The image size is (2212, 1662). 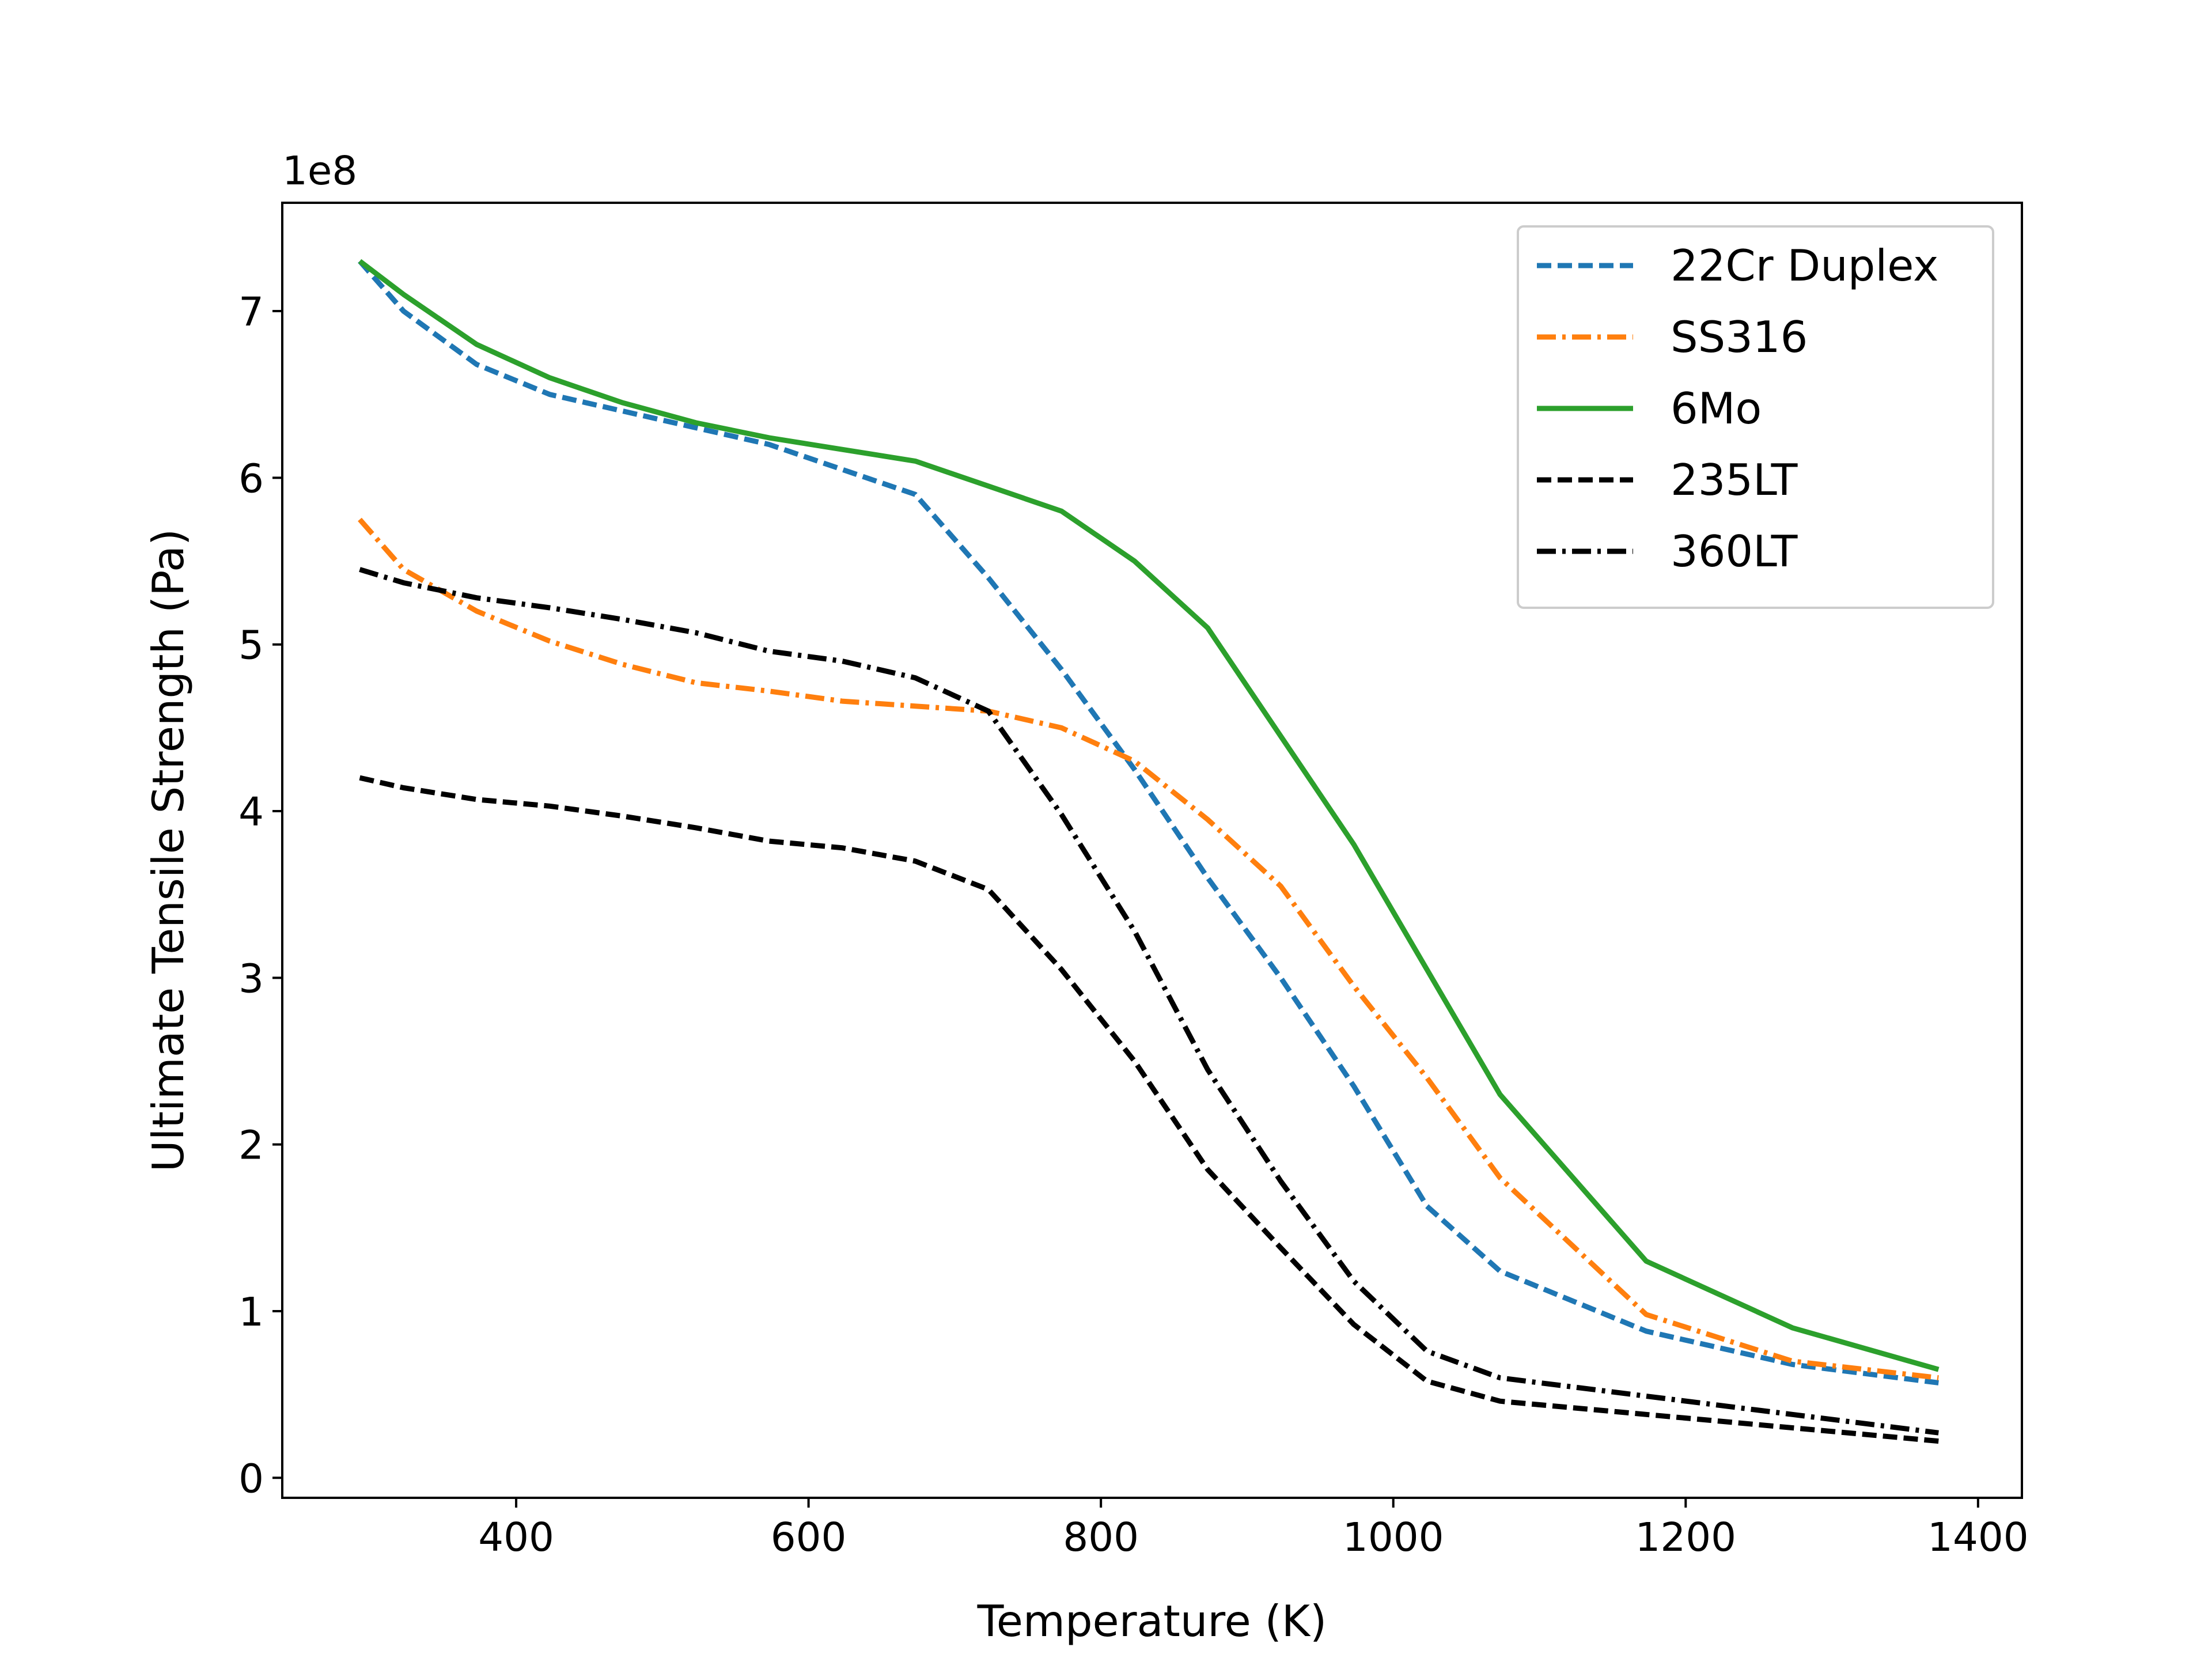 What do you see at coordinates (1804, 265) in the screenshot?
I see `legend-label-22cr-duplex: 22Cr Duplex` at bounding box center [1804, 265].